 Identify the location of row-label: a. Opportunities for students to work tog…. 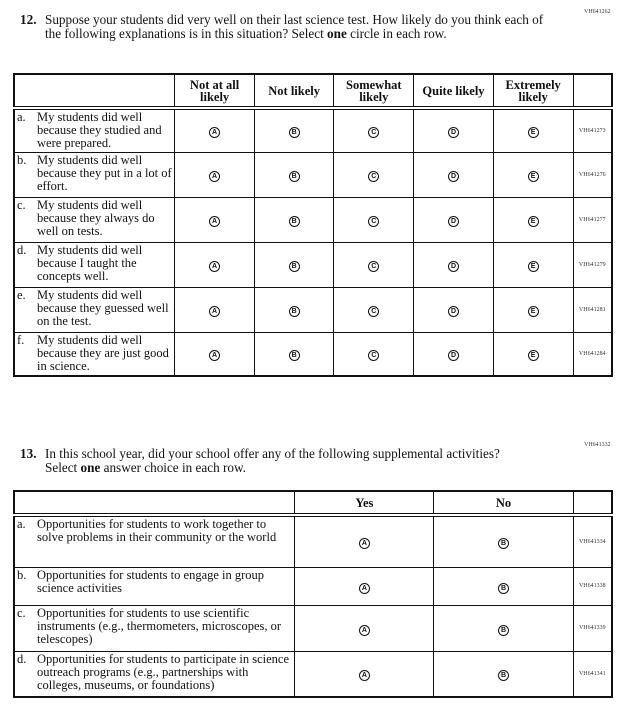
(154, 541).